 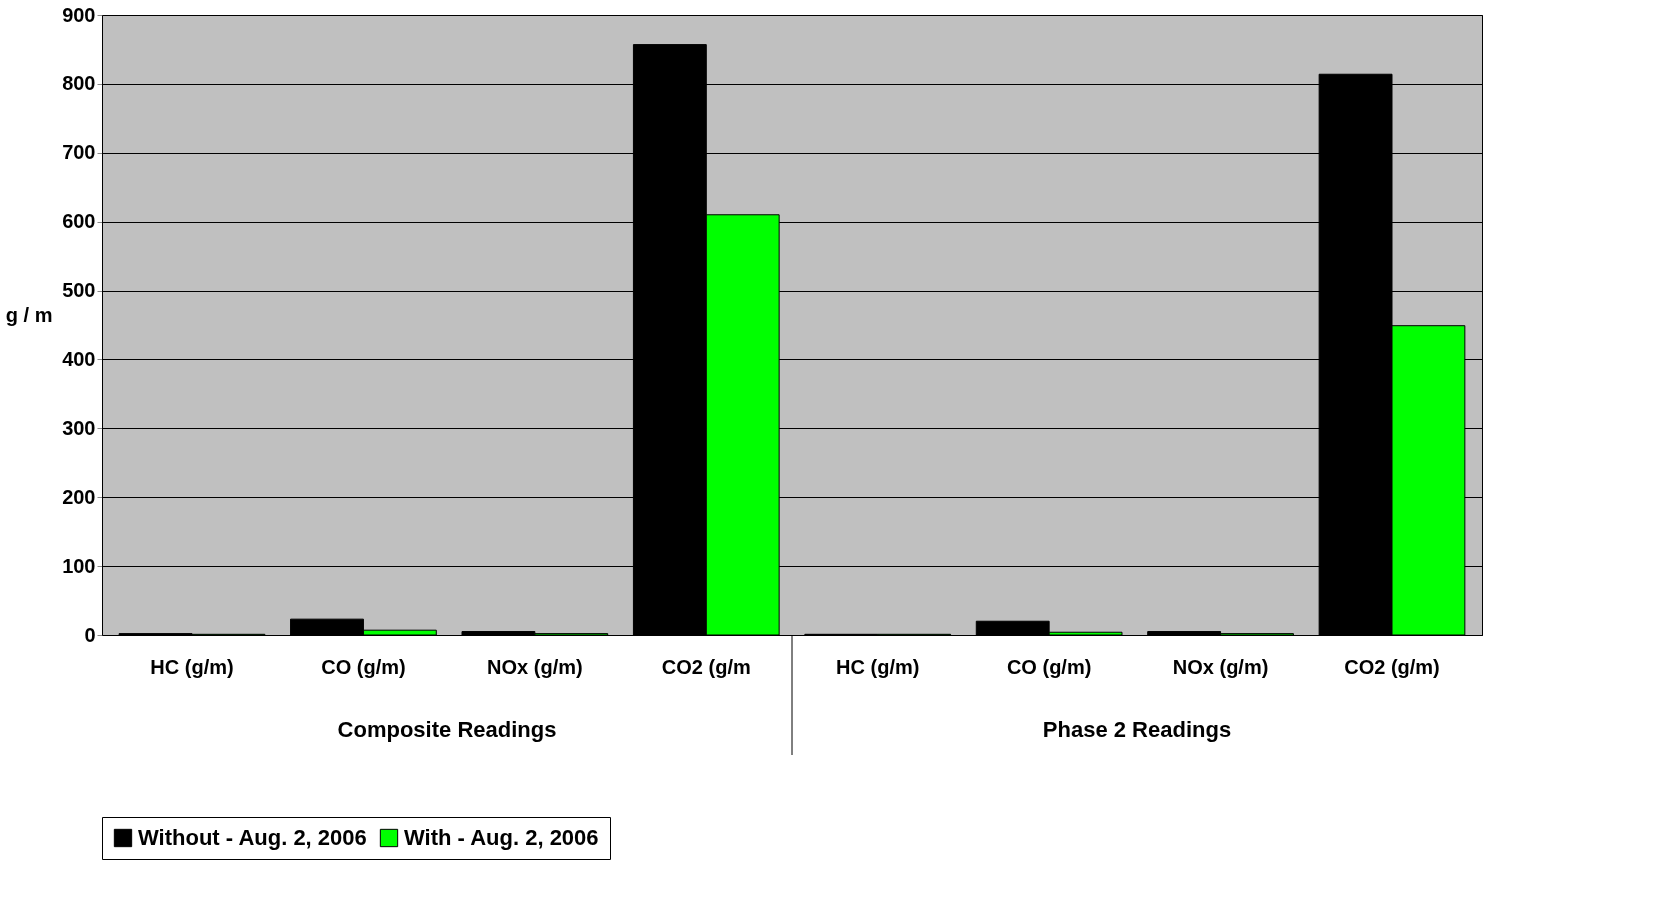 I want to click on y-tick-label: 500, so click(x=79, y=290).